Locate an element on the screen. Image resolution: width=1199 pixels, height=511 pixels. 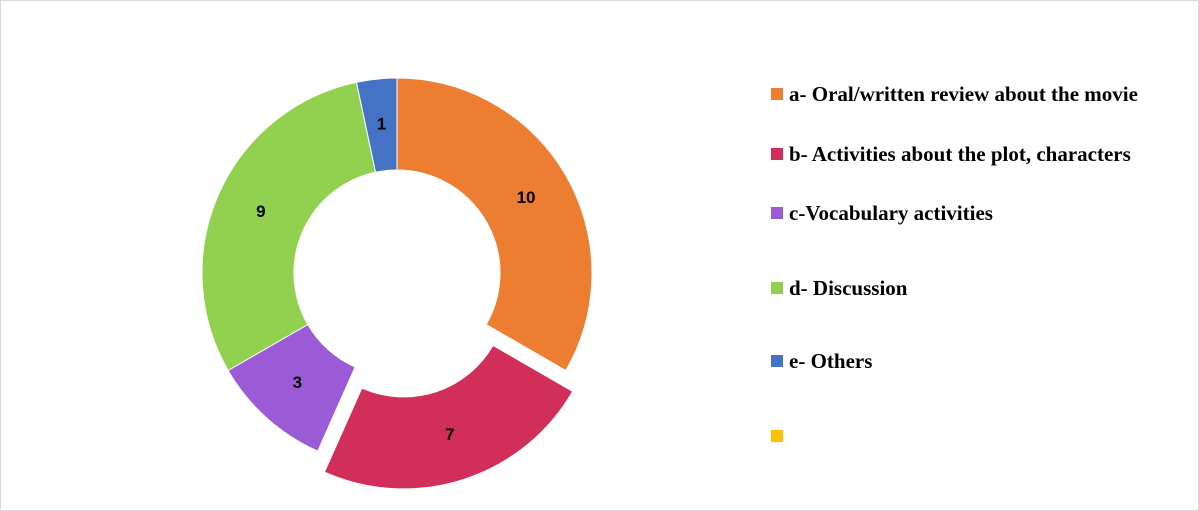
legend-item: b- Activities about the plot, characters is located at coordinates (971, 154).